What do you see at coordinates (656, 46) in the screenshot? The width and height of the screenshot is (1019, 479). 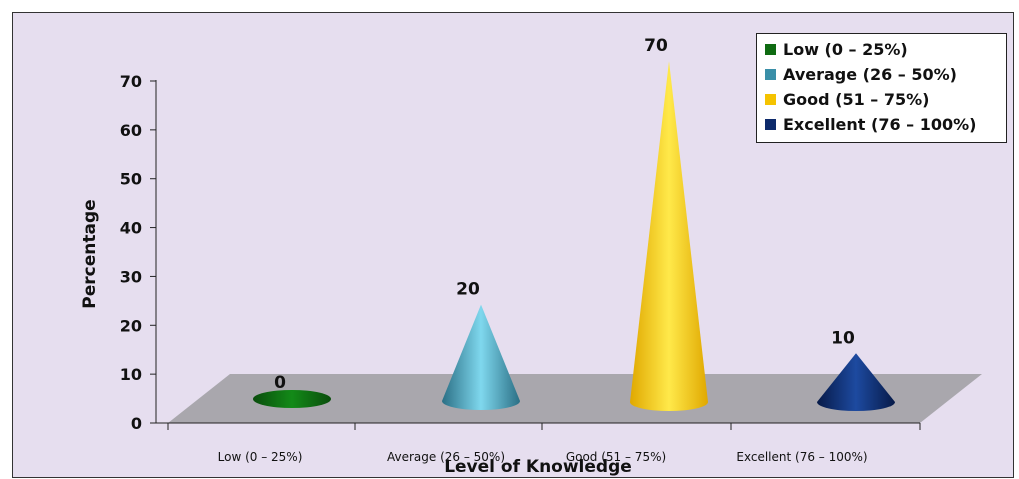 I see `value-label: 70` at bounding box center [656, 46].